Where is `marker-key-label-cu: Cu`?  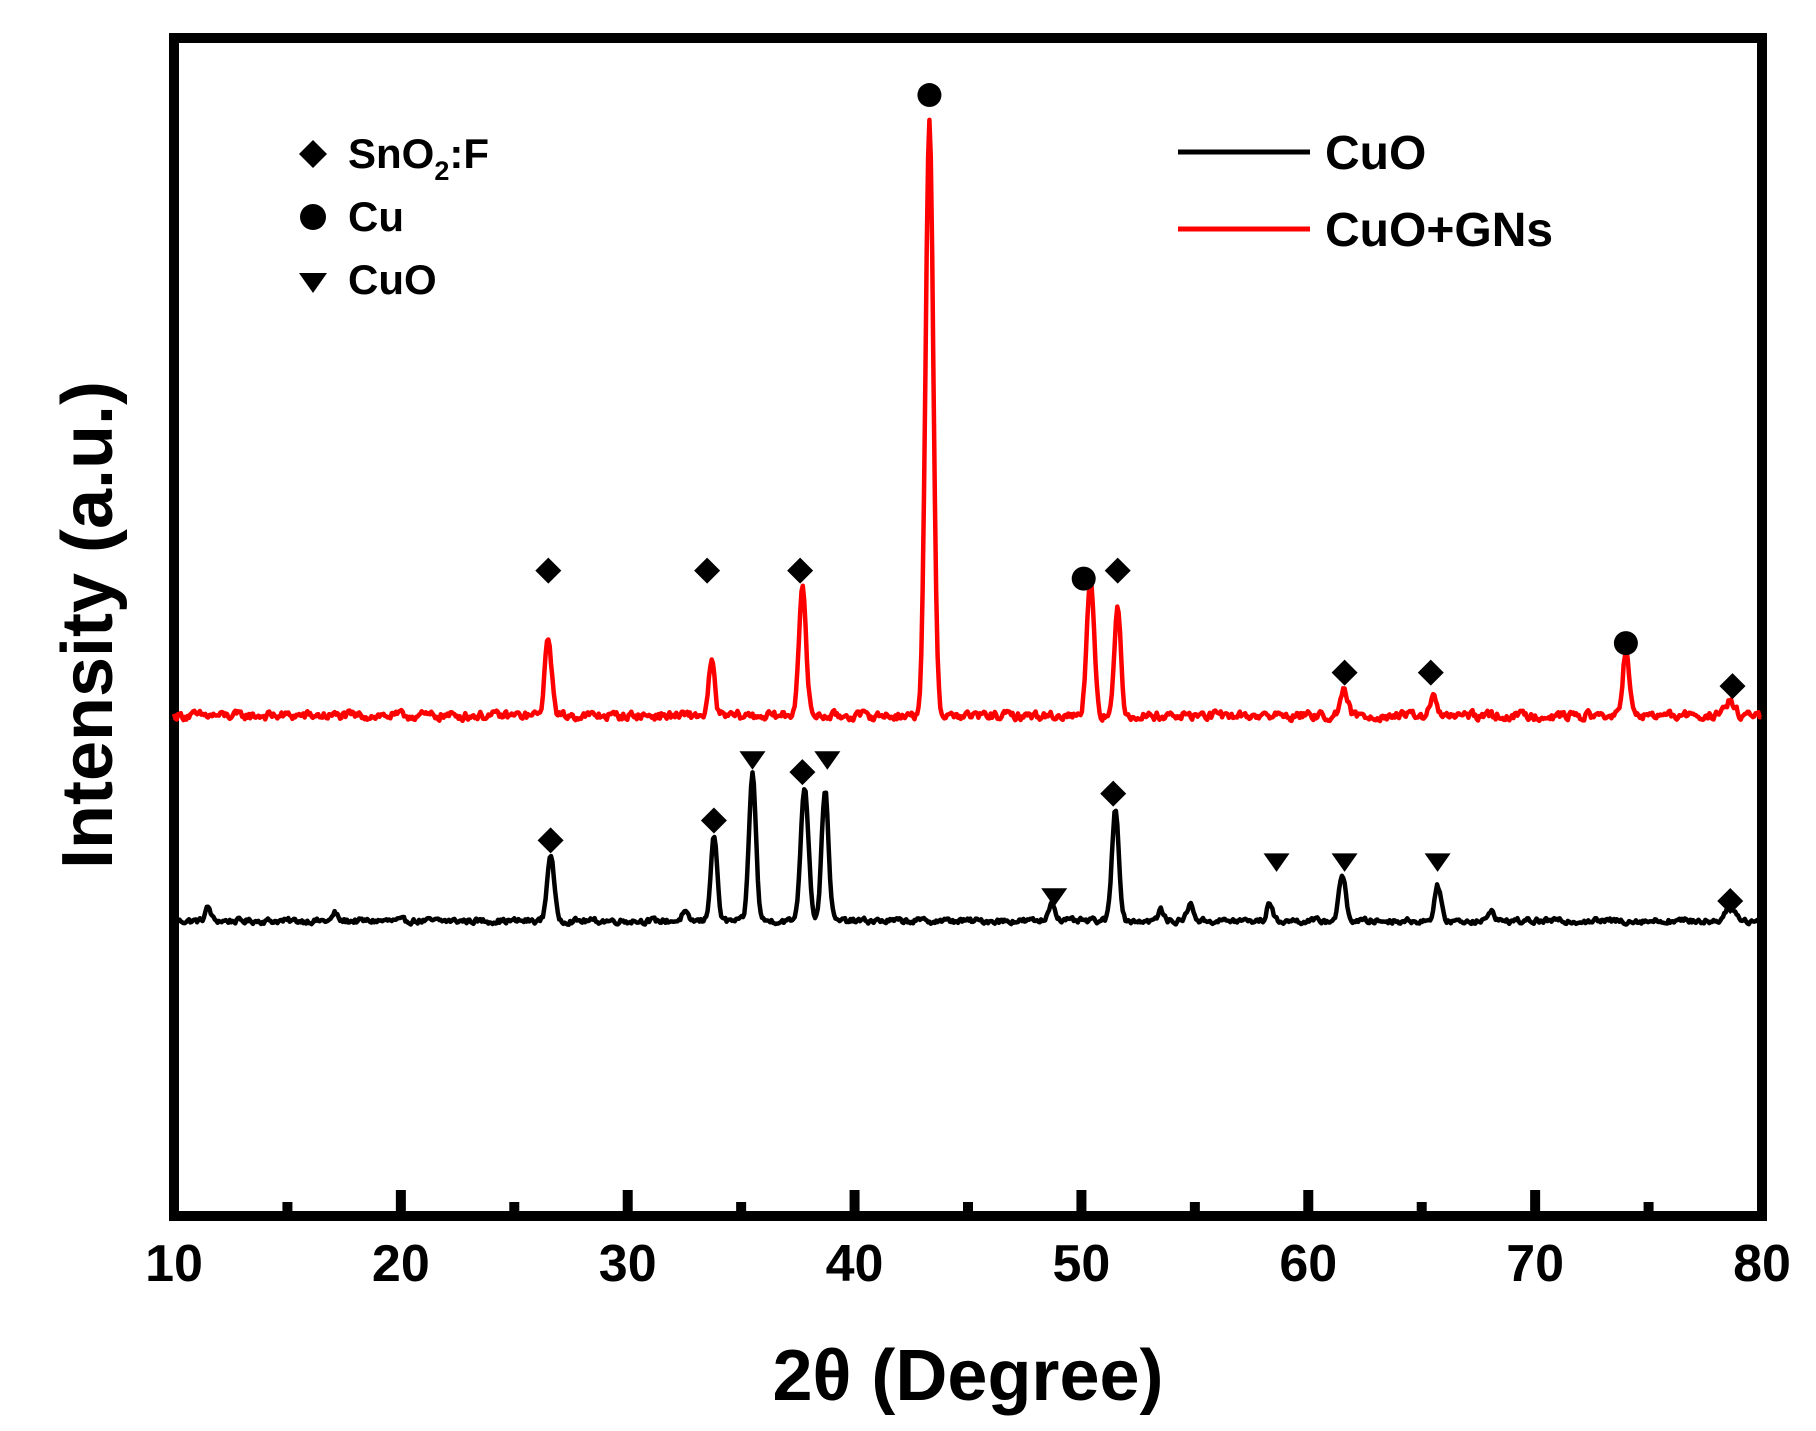 marker-key-label-cu: Cu is located at coordinates (376, 216).